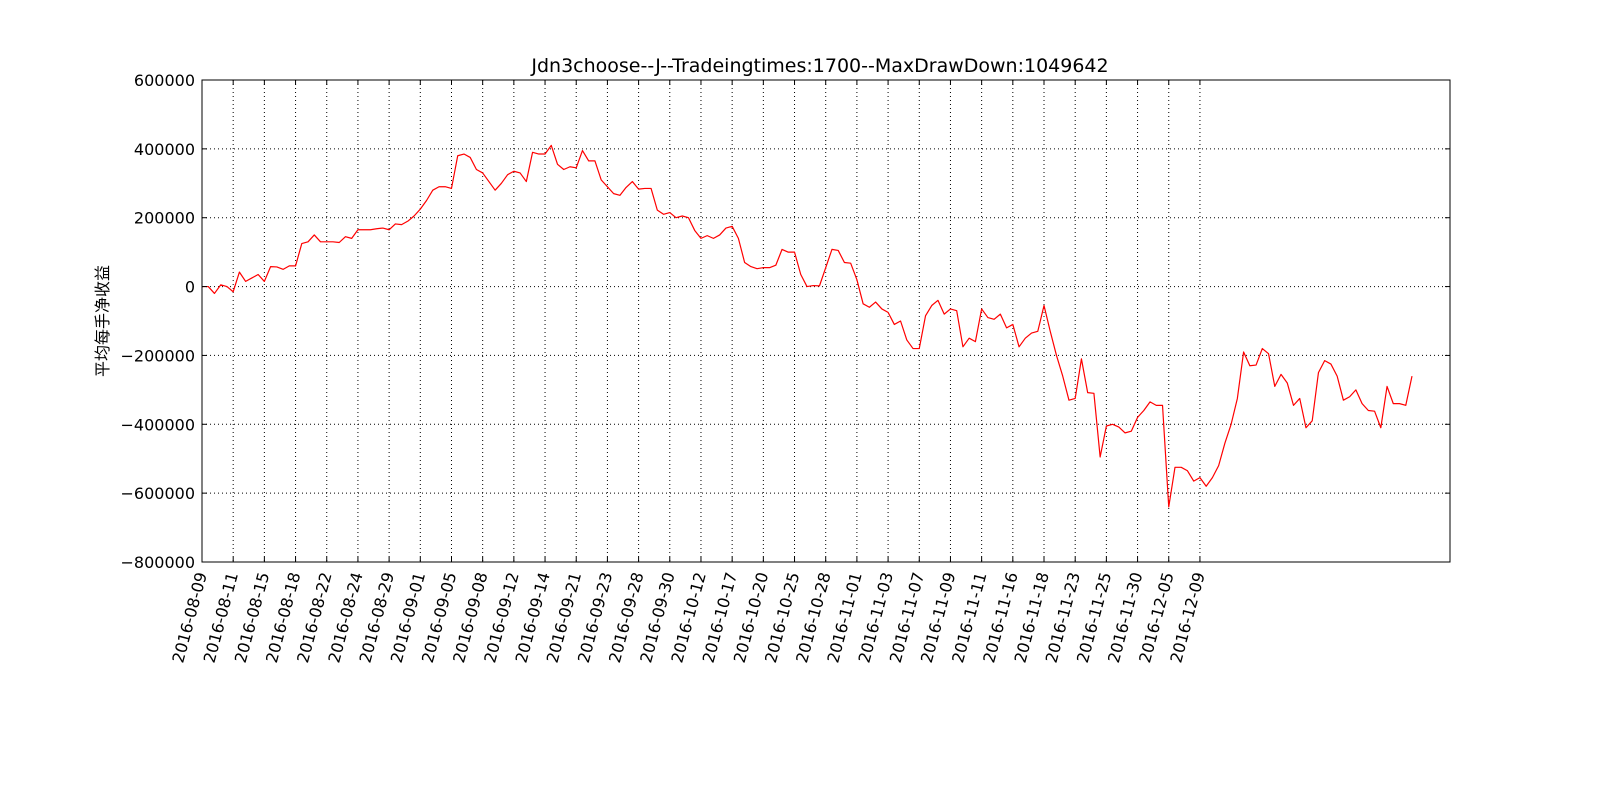  Describe the element at coordinates (158, 562) in the screenshot. I see `y-tick-label: −800000` at that location.